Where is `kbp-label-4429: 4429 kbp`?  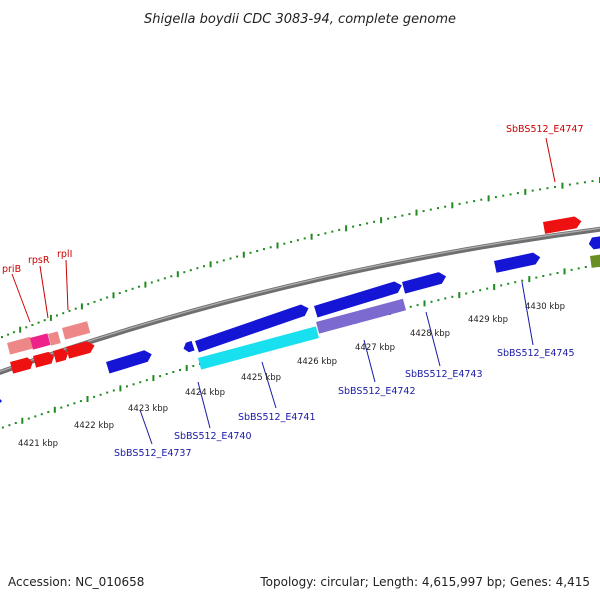
kbp-label-4429: 4429 kbp is located at coordinates (488, 320).